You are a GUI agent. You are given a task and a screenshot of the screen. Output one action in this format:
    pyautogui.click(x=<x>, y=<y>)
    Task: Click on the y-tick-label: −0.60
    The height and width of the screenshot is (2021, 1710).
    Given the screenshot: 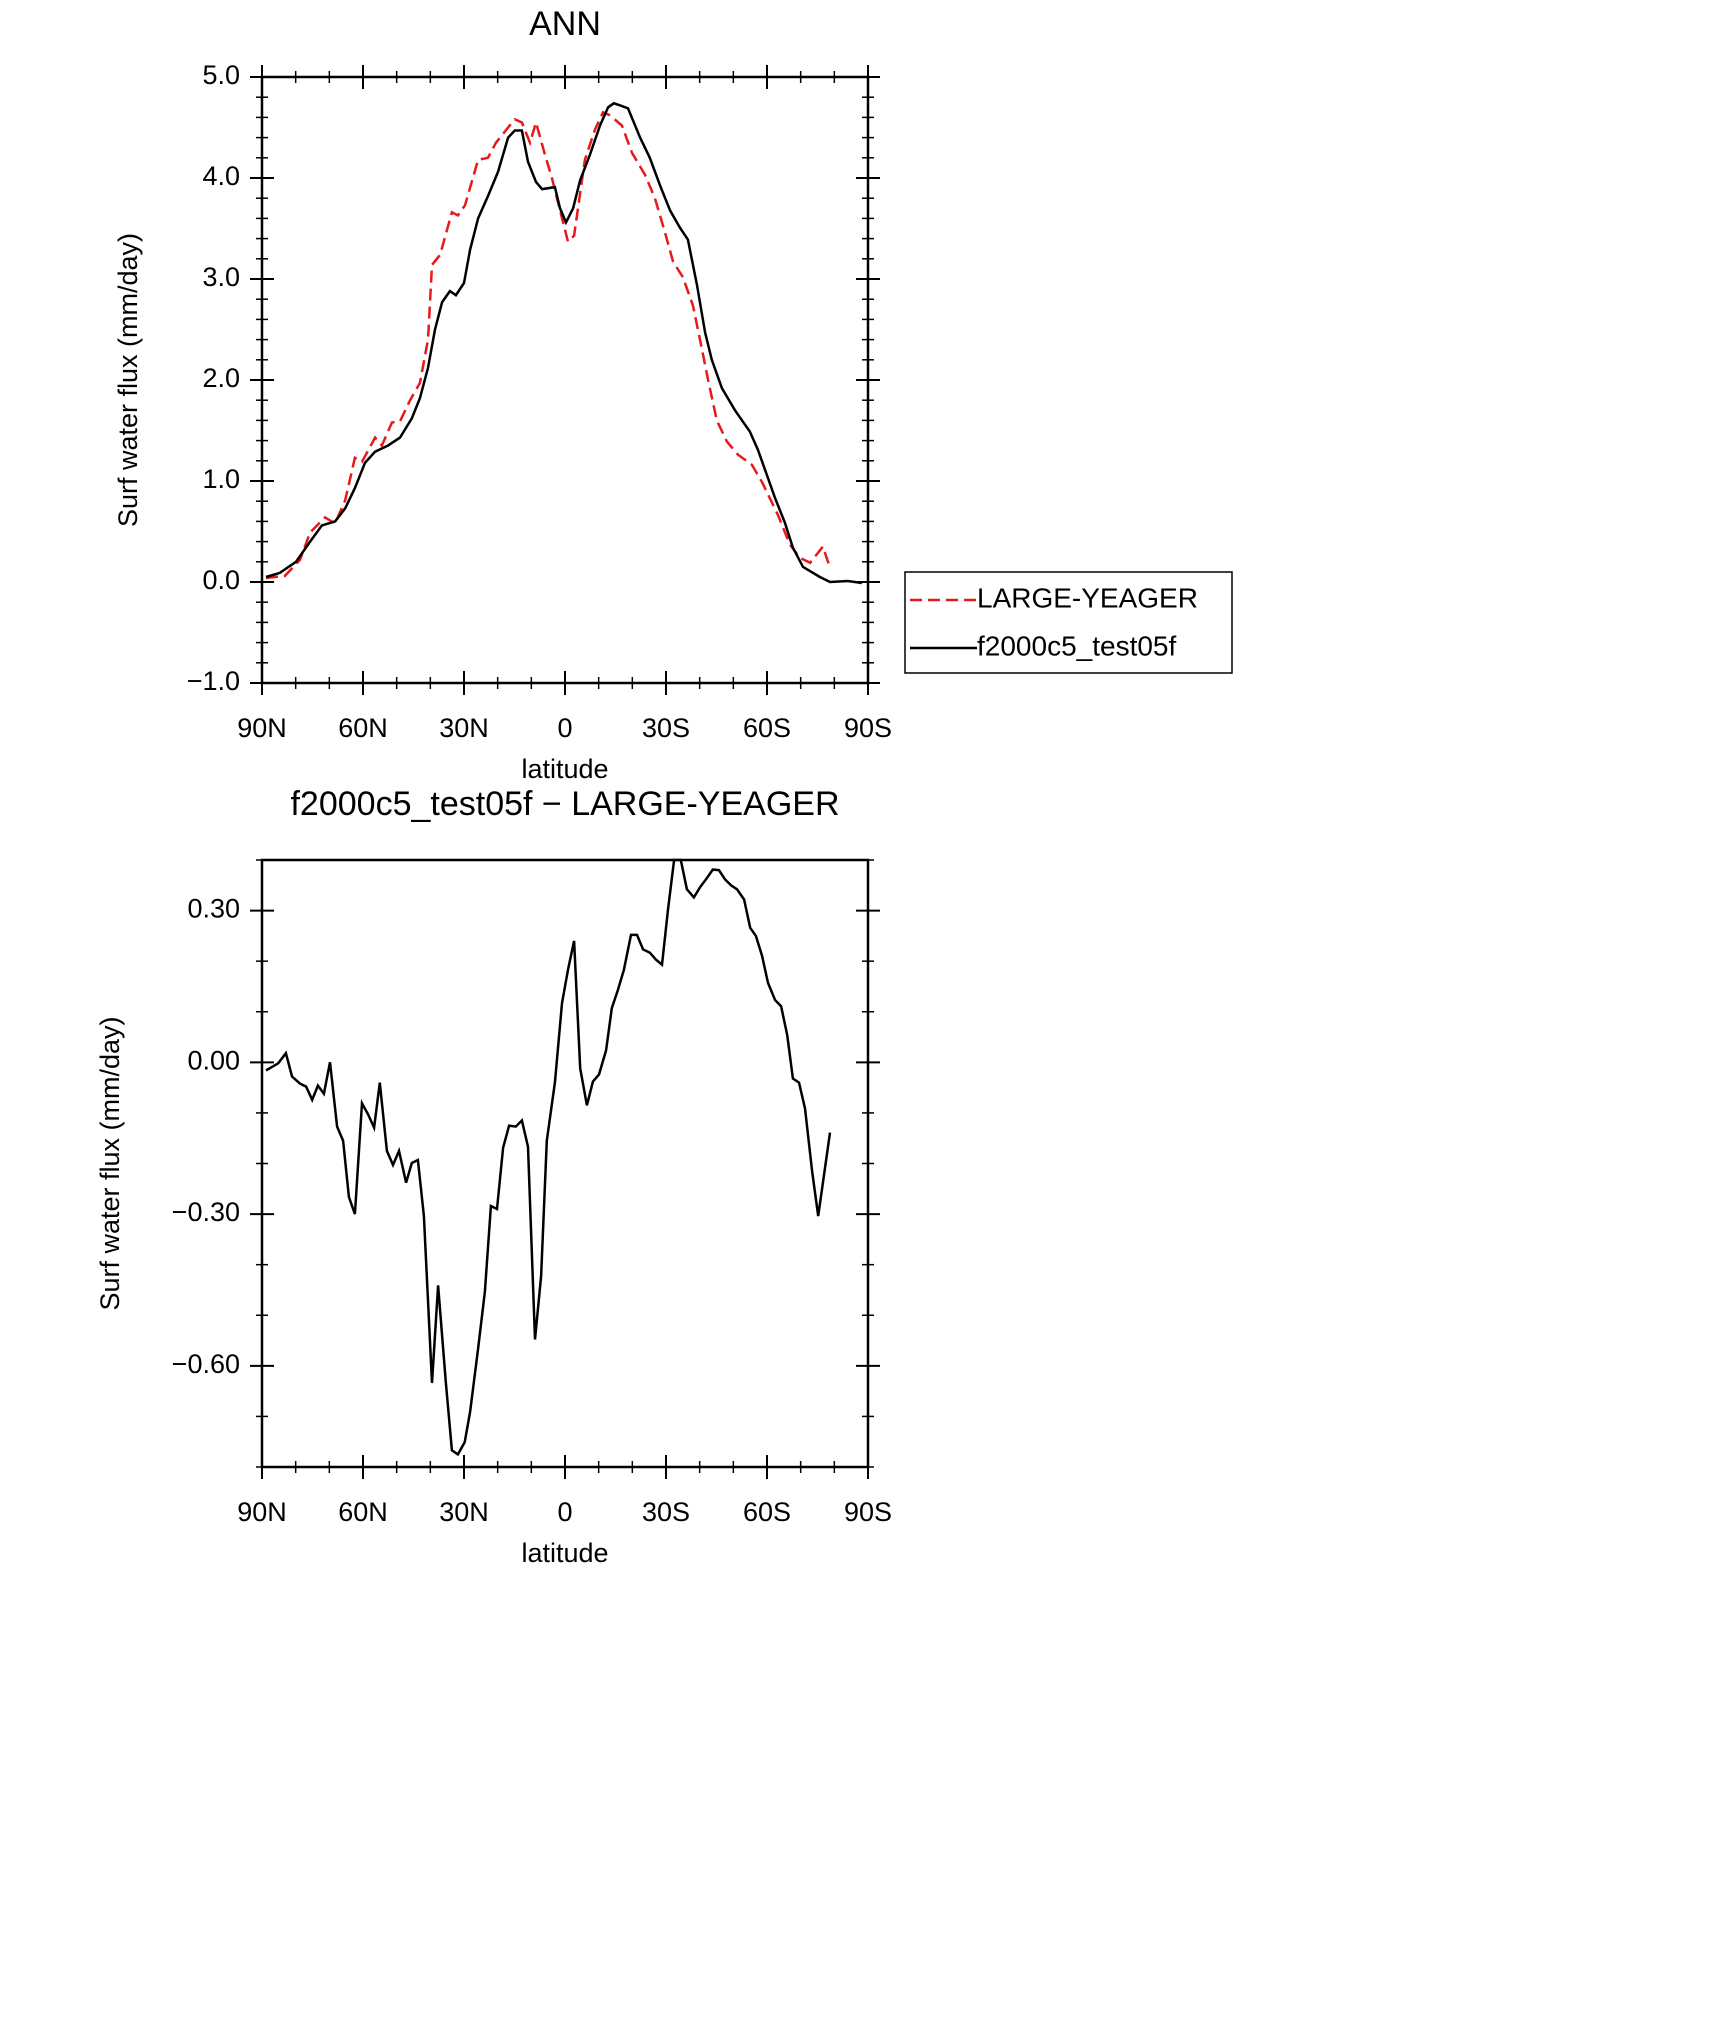 What is the action you would take?
    pyautogui.click(x=206, y=1364)
    